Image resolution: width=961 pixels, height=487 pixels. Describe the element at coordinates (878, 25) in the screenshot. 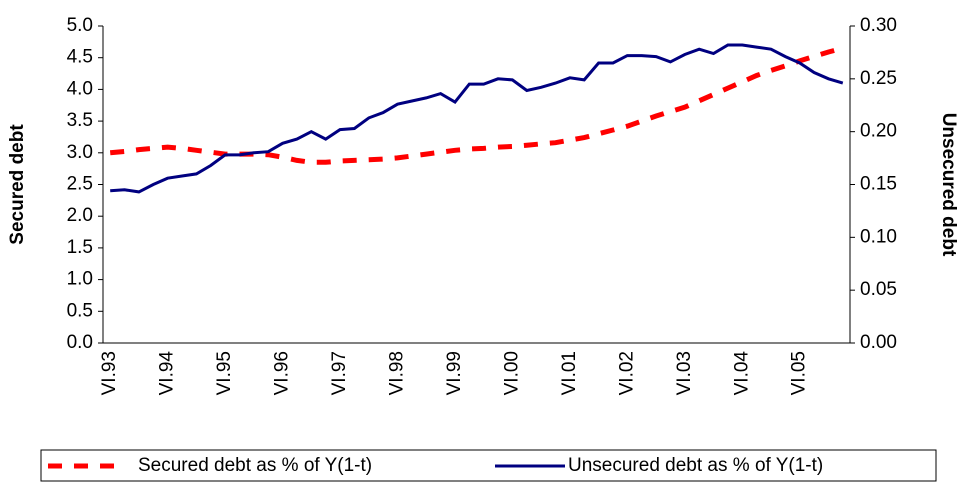

I see `y2-tick-label: 0.30` at that location.